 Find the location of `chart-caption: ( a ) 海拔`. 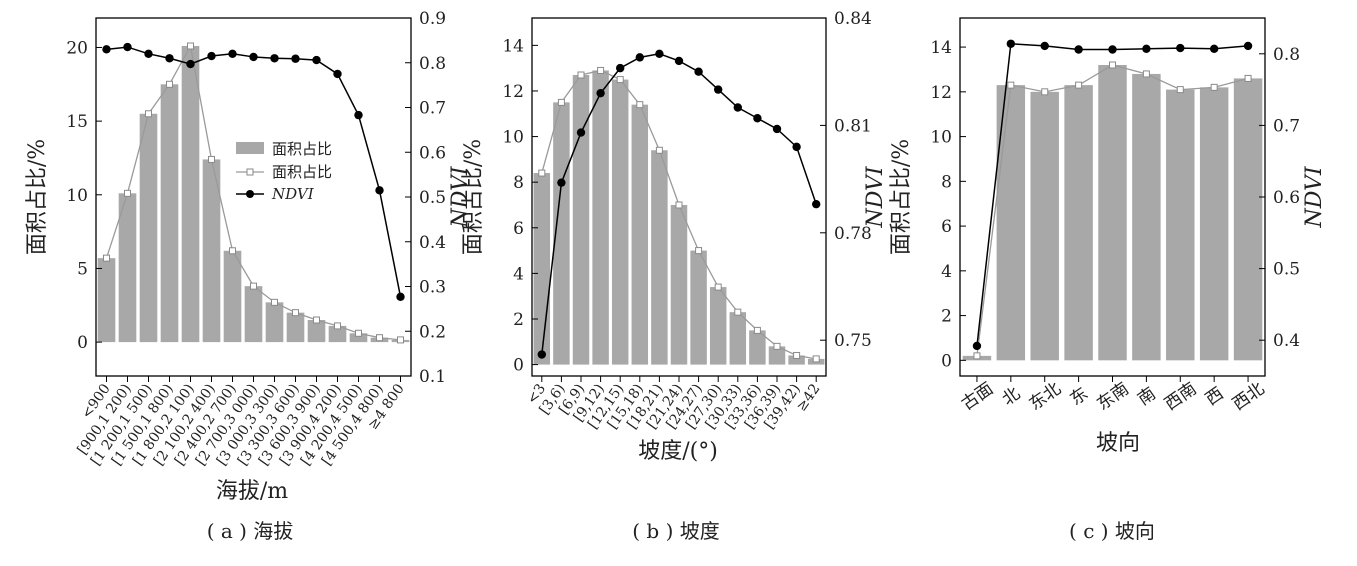

chart-caption: ( a ) 海拔 is located at coordinates (250, 531).